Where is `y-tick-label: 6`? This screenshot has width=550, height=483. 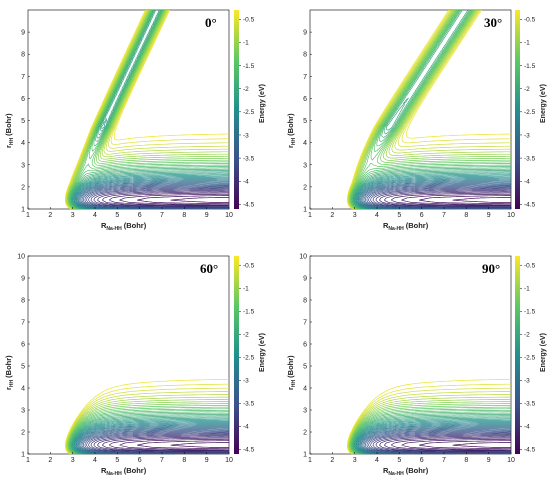
y-tick-label: 6 is located at coordinates (23, 345).